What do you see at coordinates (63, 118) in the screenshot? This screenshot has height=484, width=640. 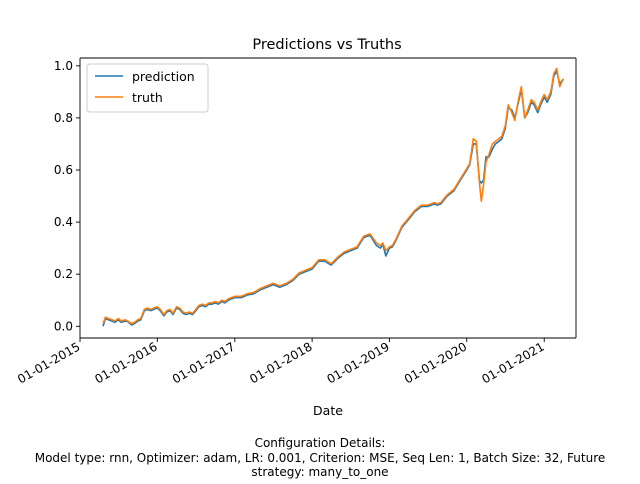 I see `y-tick-label: 0.8` at bounding box center [63, 118].